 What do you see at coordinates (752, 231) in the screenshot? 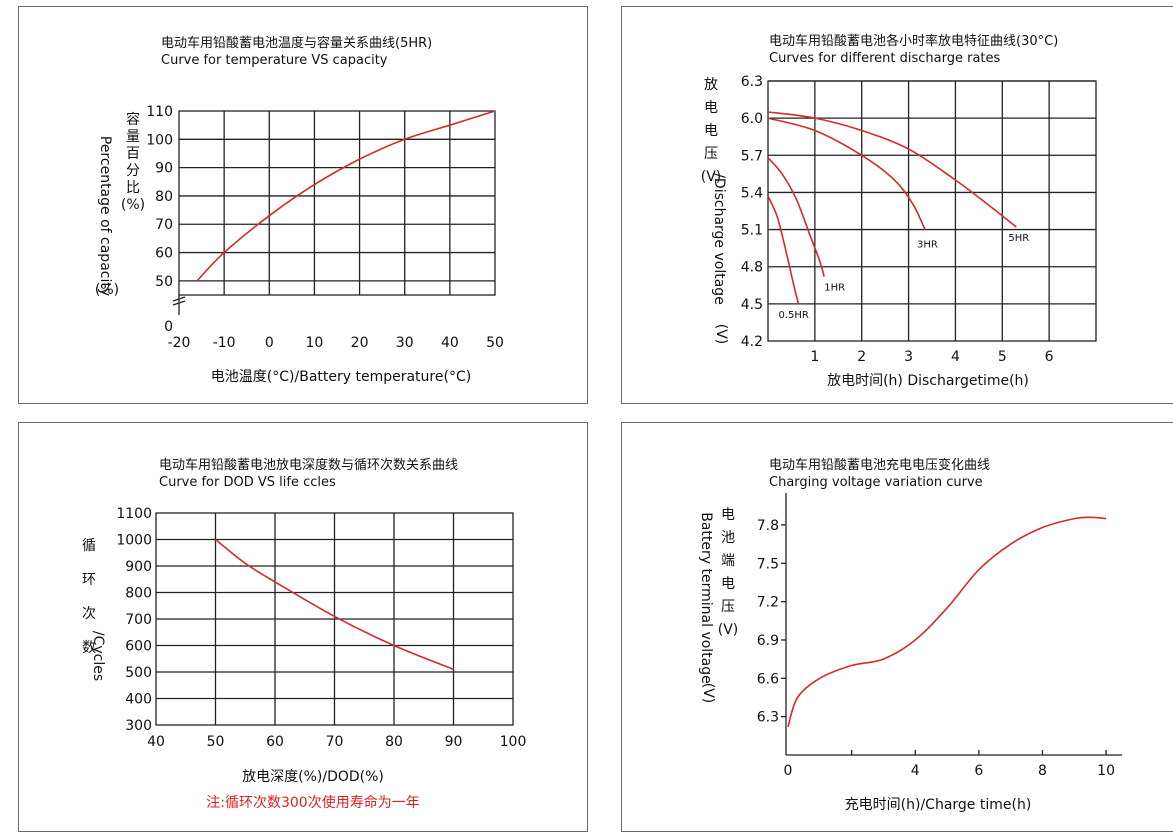
I see `y-tick-label: 5.1` at bounding box center [752, 231].